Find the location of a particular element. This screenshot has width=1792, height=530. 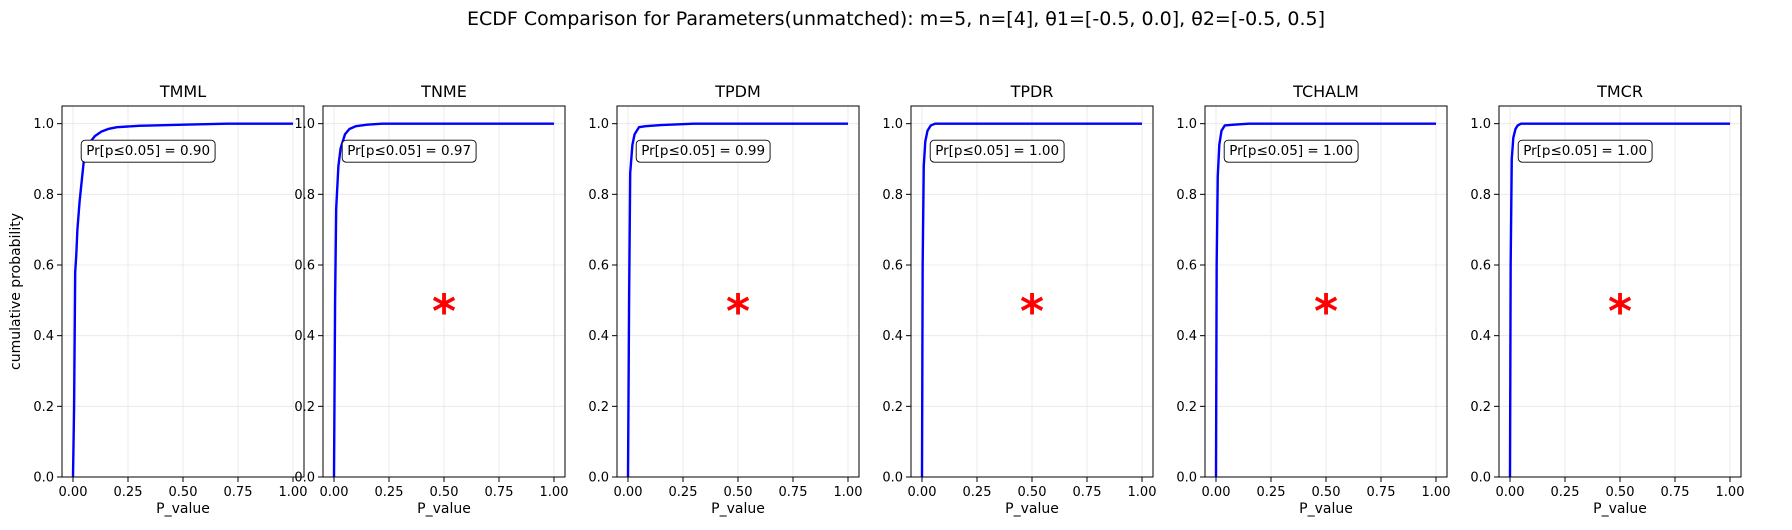

annotation-text: Pr[p≤0.05] = 0.90 is located at coordinates (148, 151).